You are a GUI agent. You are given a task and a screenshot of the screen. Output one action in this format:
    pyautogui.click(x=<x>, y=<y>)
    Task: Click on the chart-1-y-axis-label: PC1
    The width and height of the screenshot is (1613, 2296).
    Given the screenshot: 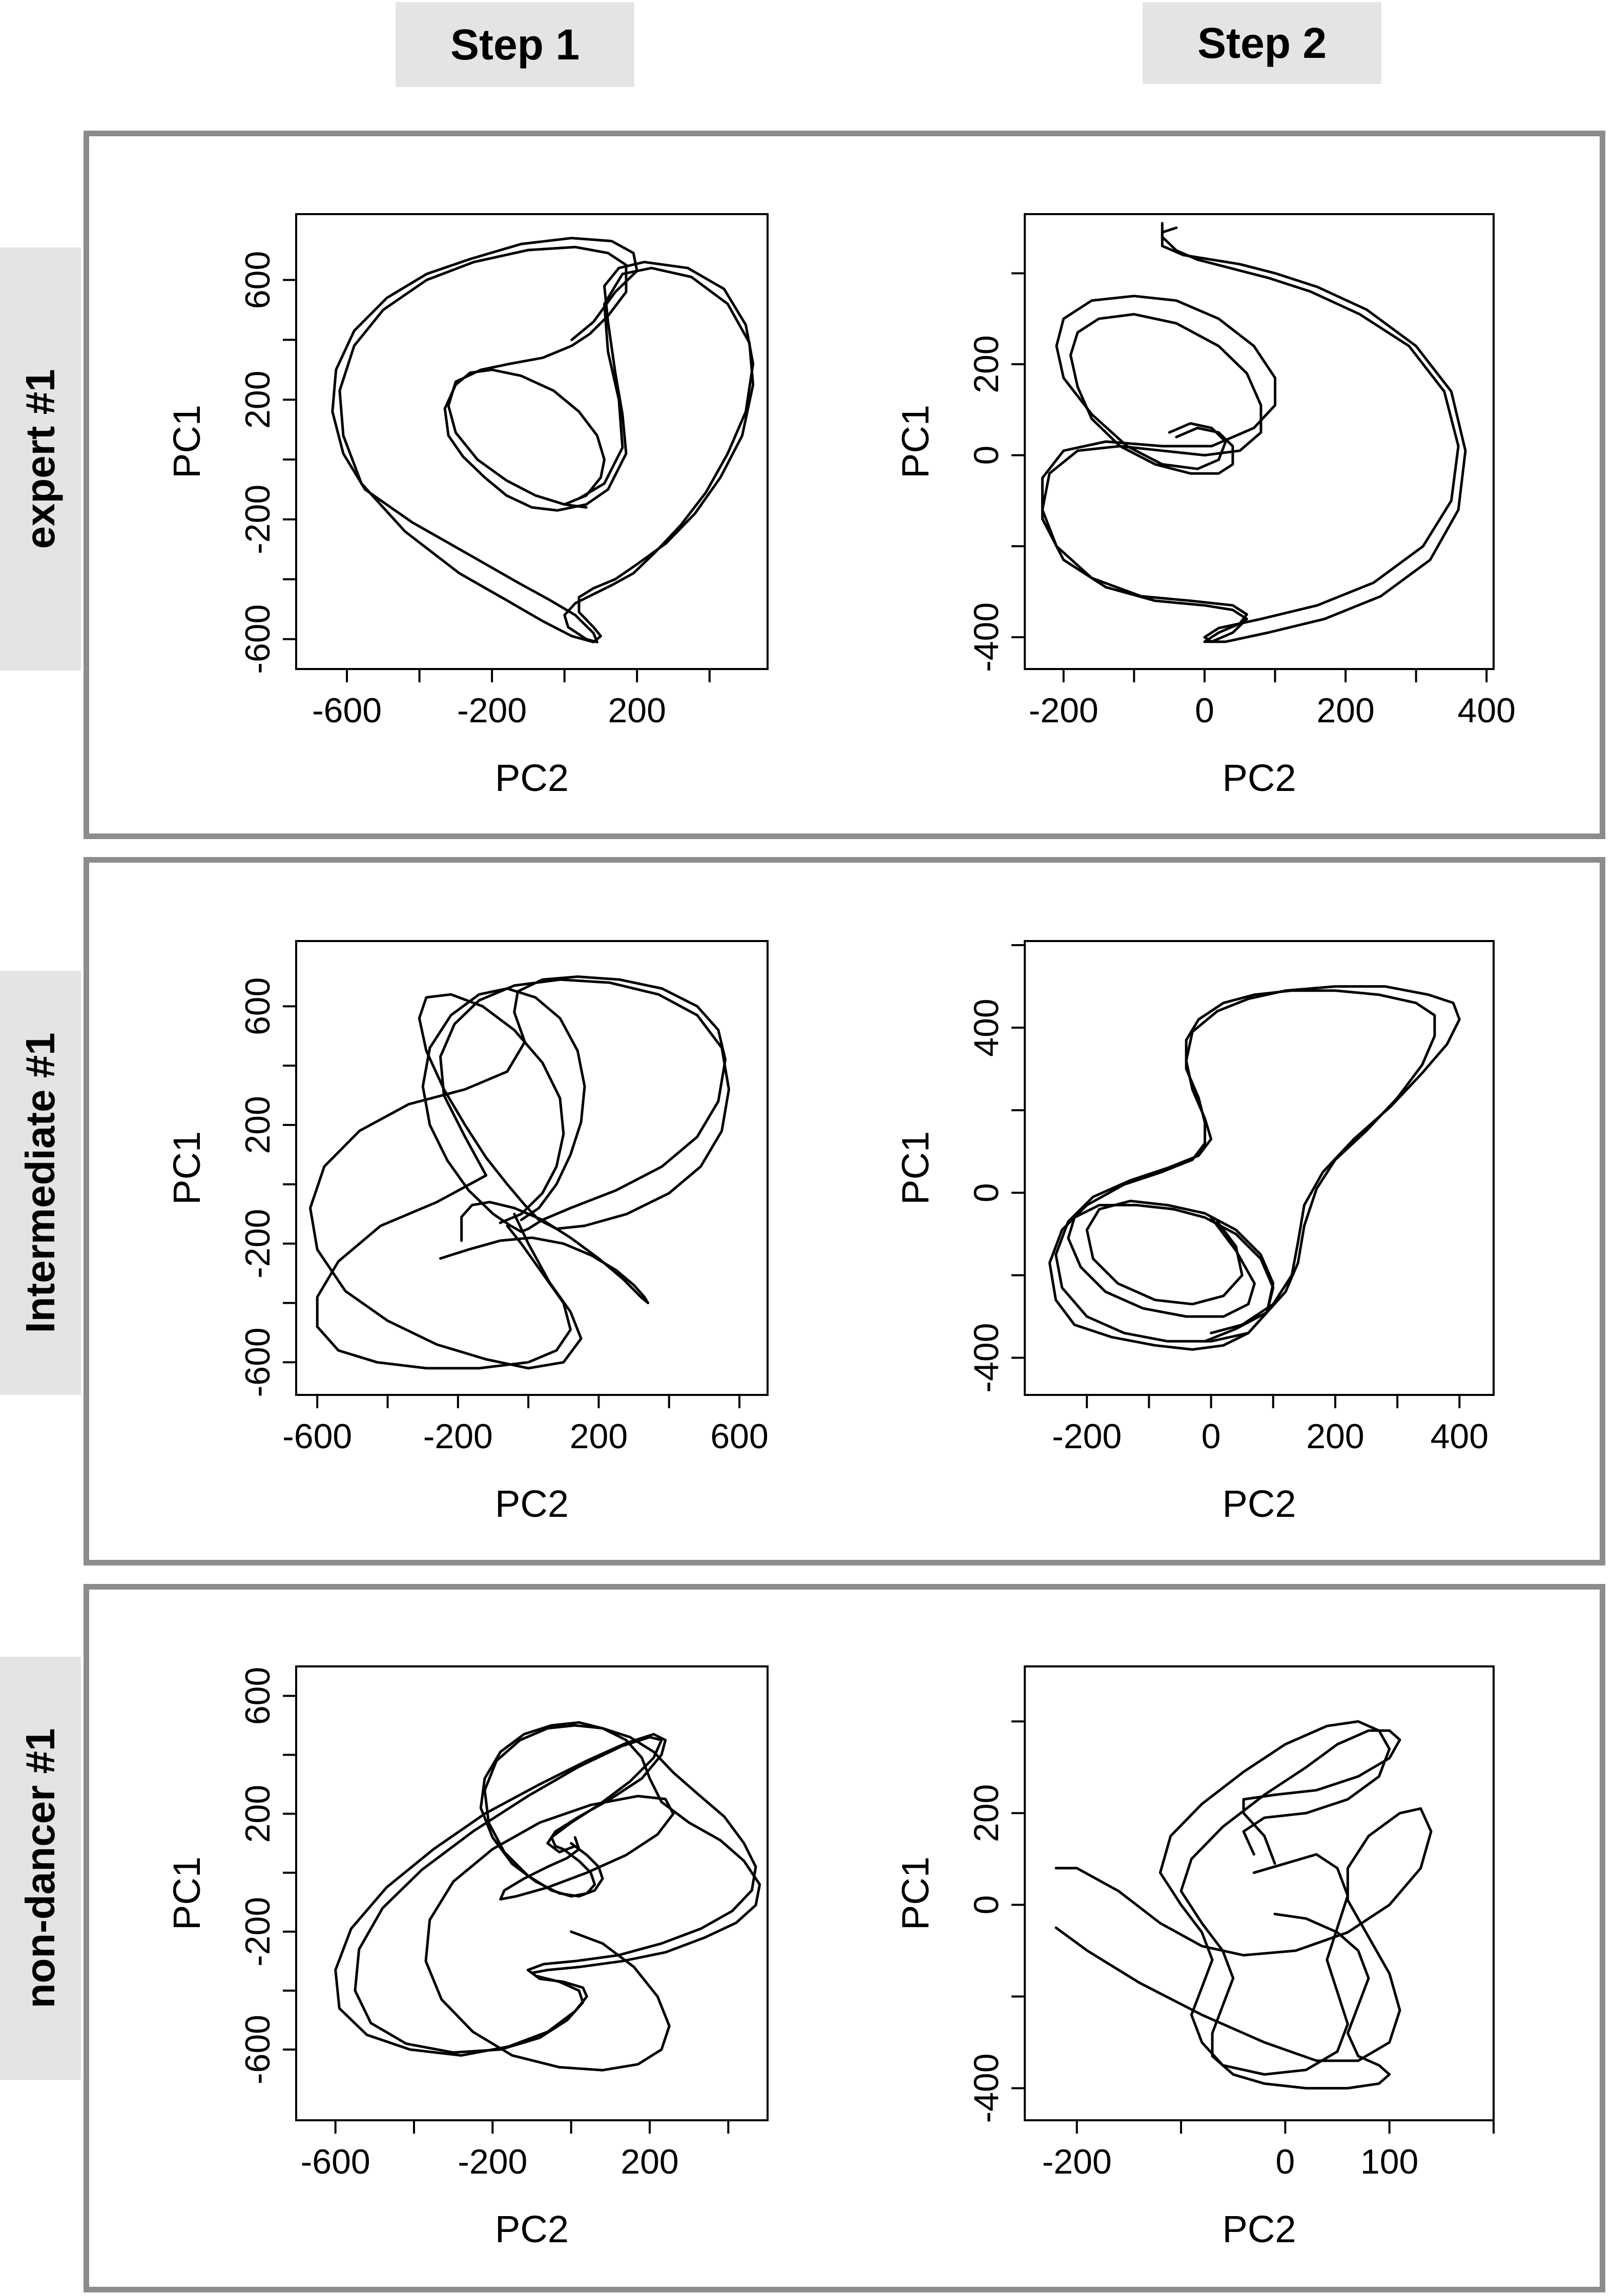 What is the action you would take?
    pyautogui.click(x=915, y=441)
    